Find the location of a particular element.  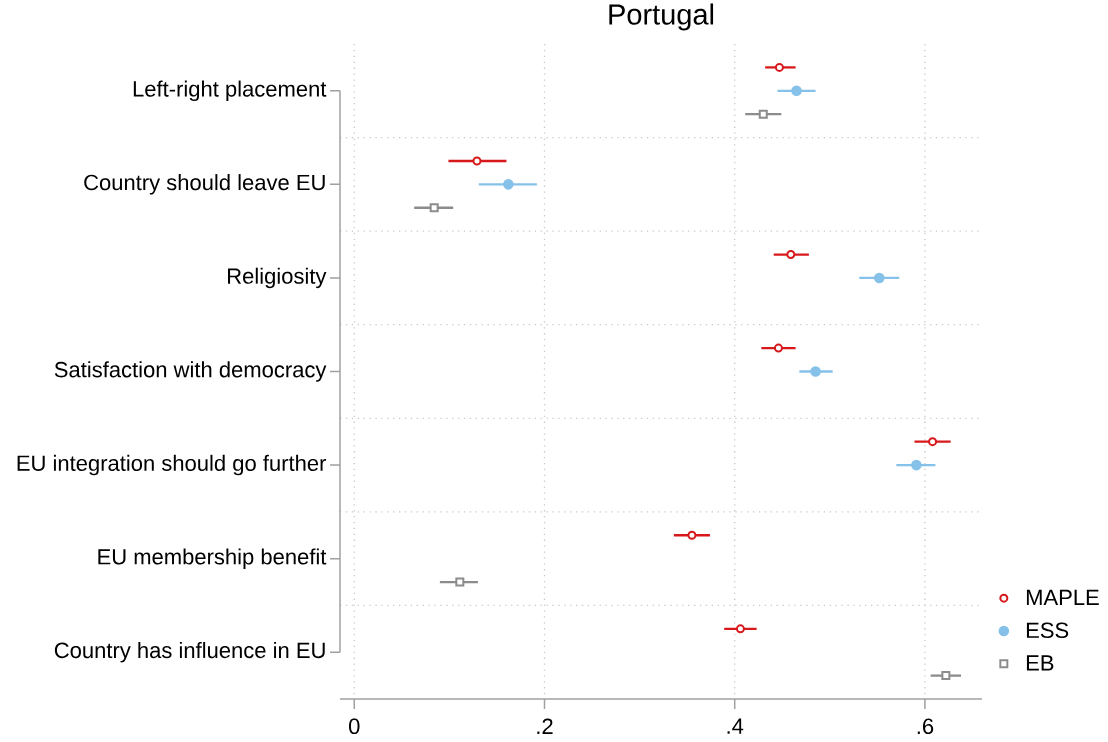

legend-label: ESS is located at coordinates (1047, 630).